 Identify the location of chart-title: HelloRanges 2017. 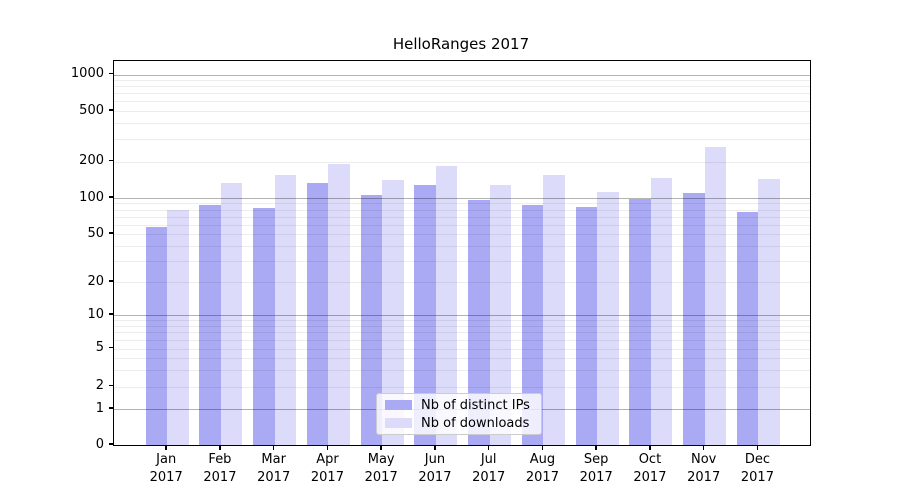
(461, 44).